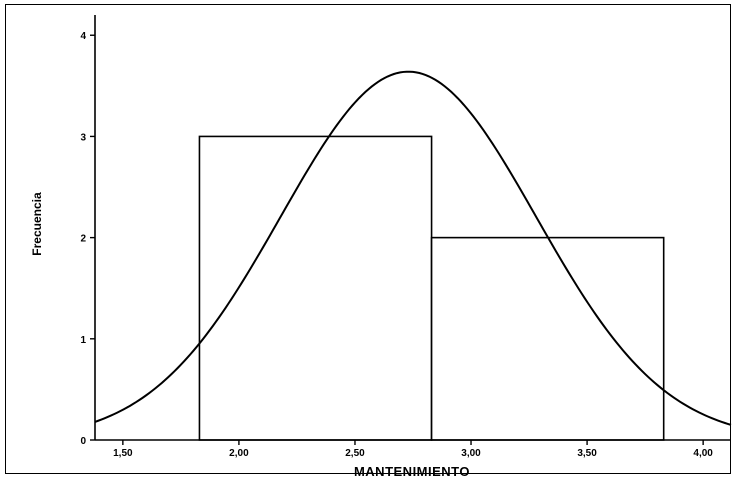 This screenshot has width=736, height=479. I want to click on y-tick-label: 1, so click(83, 340).